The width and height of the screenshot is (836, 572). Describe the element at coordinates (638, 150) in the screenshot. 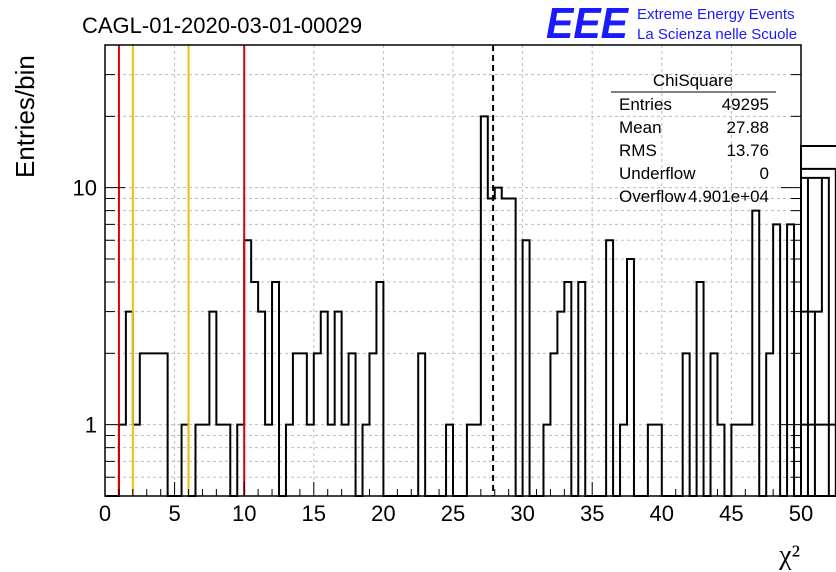

I see `stats-label: RMS` at that location.